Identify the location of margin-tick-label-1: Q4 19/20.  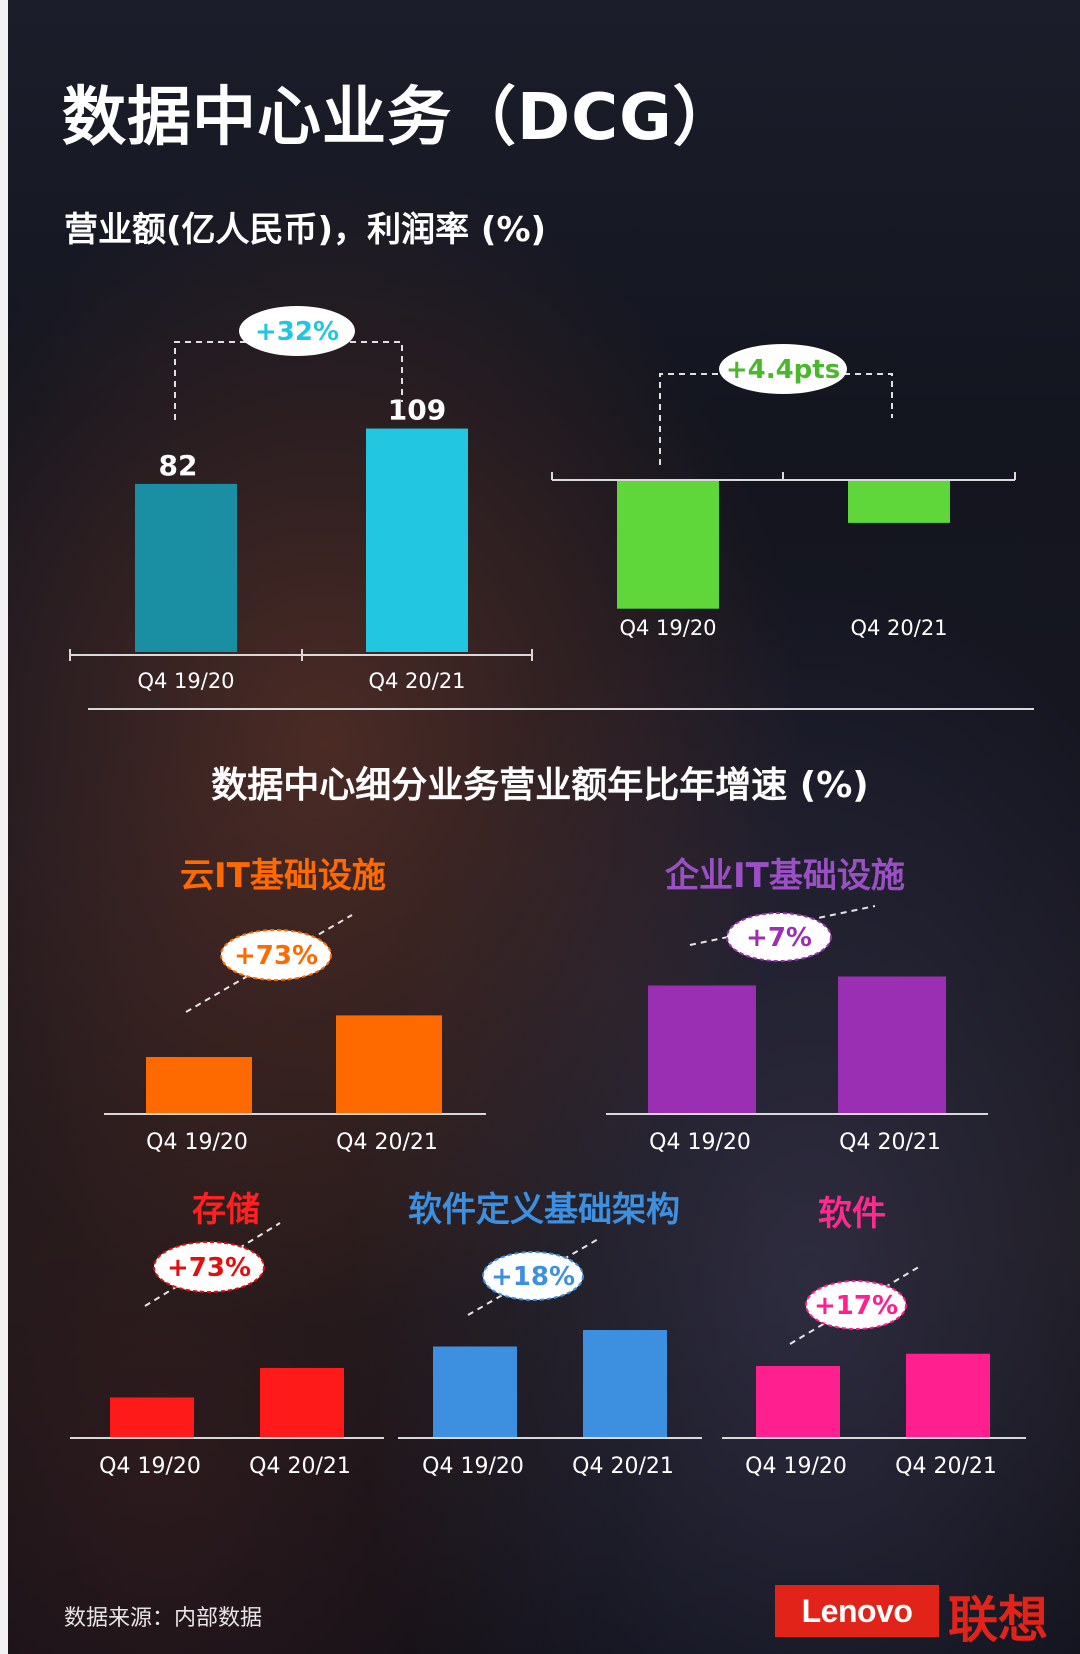
(667, 628).